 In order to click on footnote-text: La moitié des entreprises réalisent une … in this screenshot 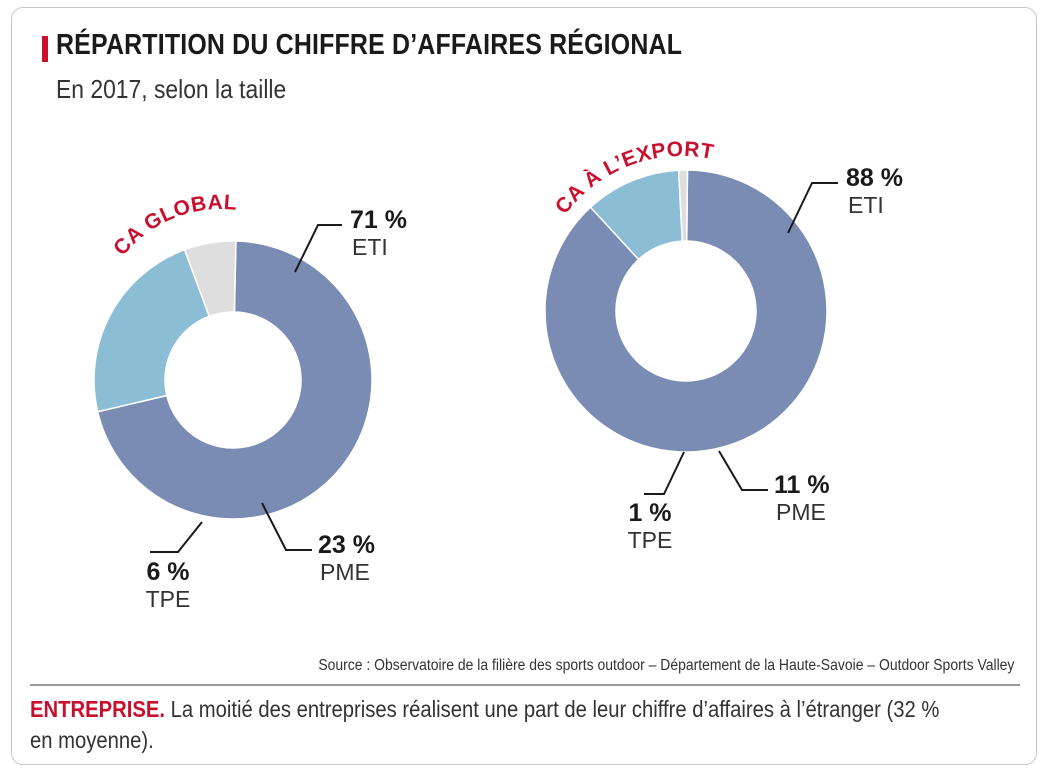, I will do `click(485, 724)`.